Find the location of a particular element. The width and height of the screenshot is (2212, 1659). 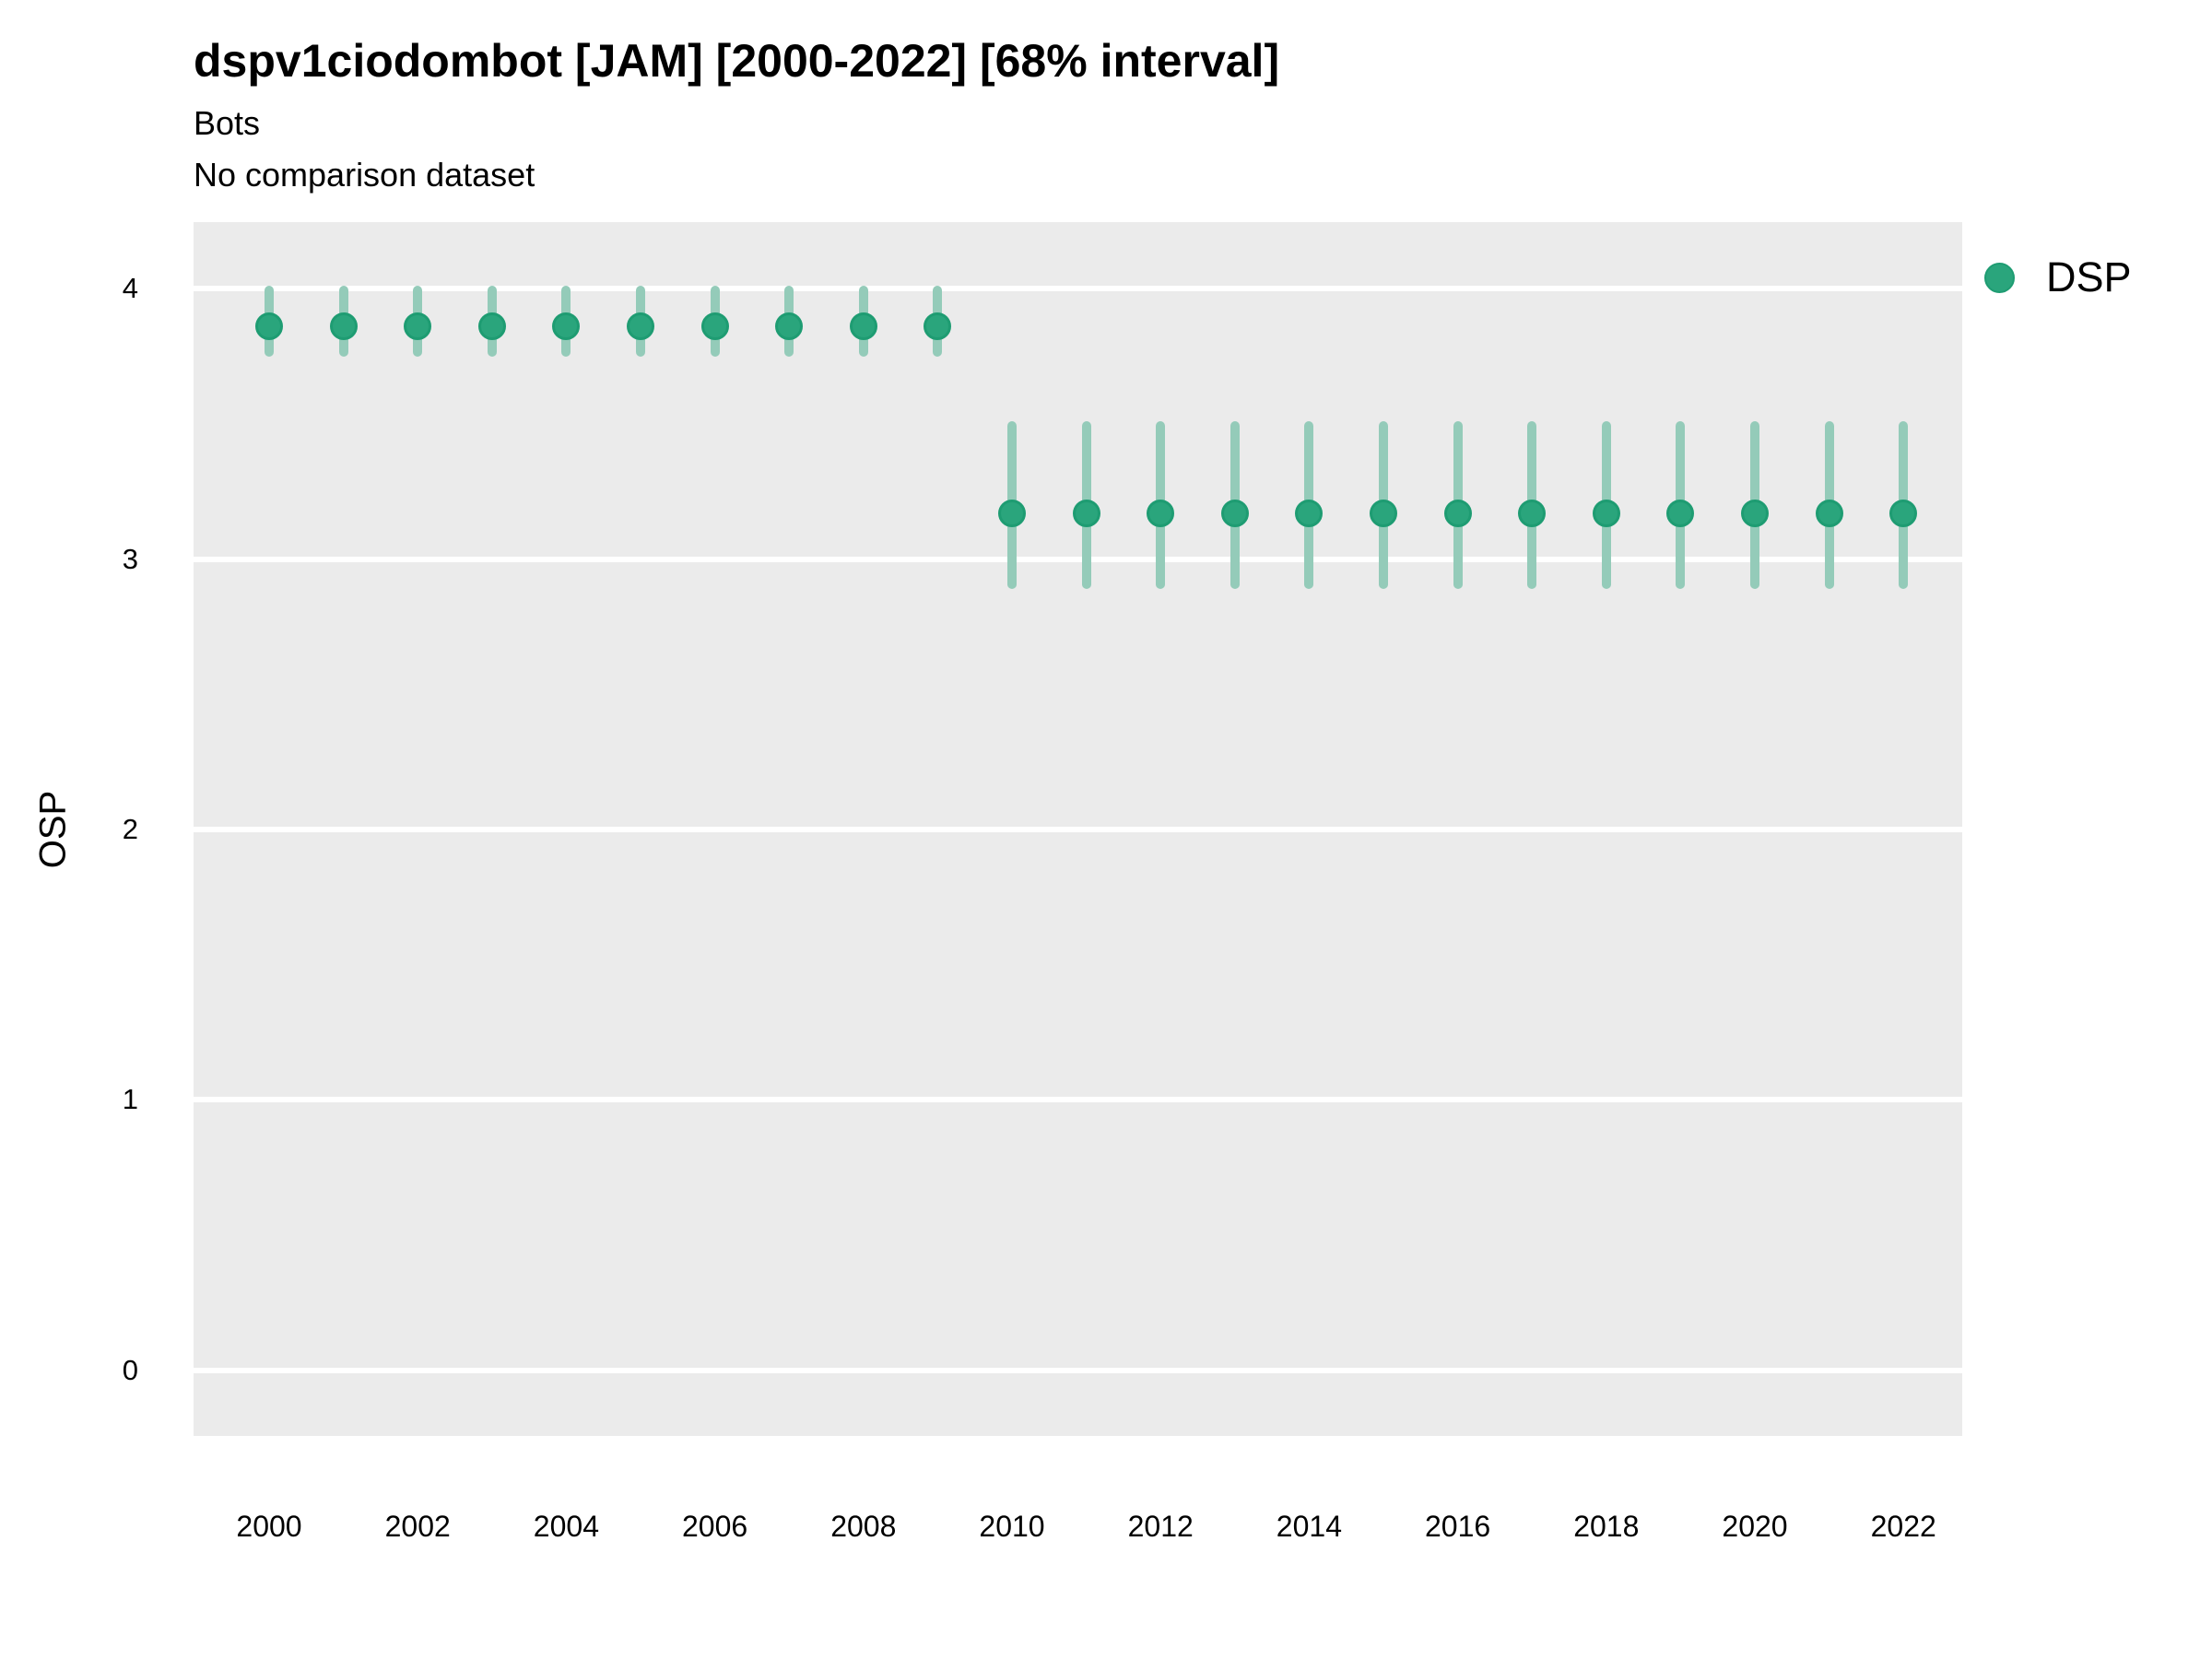

legend: DSP is located at coordinates (2058, 277).